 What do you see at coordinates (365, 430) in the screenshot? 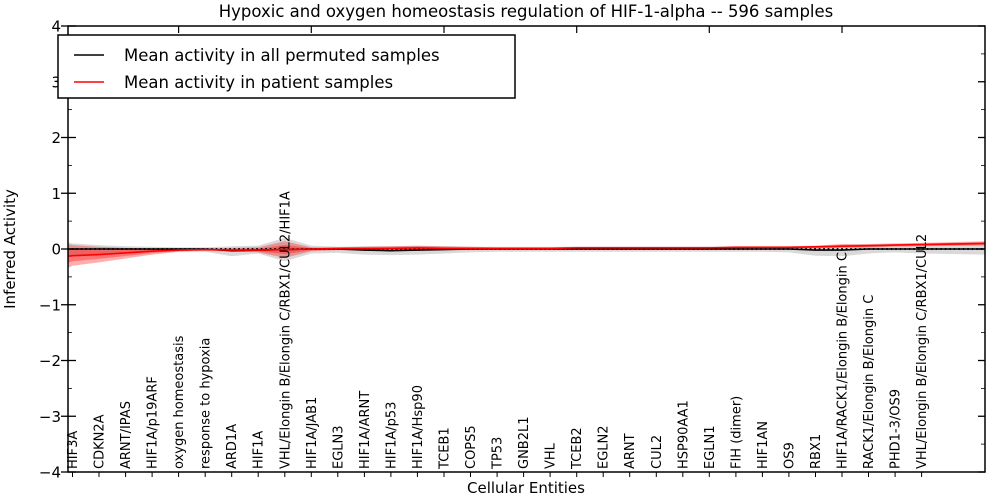
I see `x-tick-label: HIF1A/ARNT` at bounding box center [365, 430].